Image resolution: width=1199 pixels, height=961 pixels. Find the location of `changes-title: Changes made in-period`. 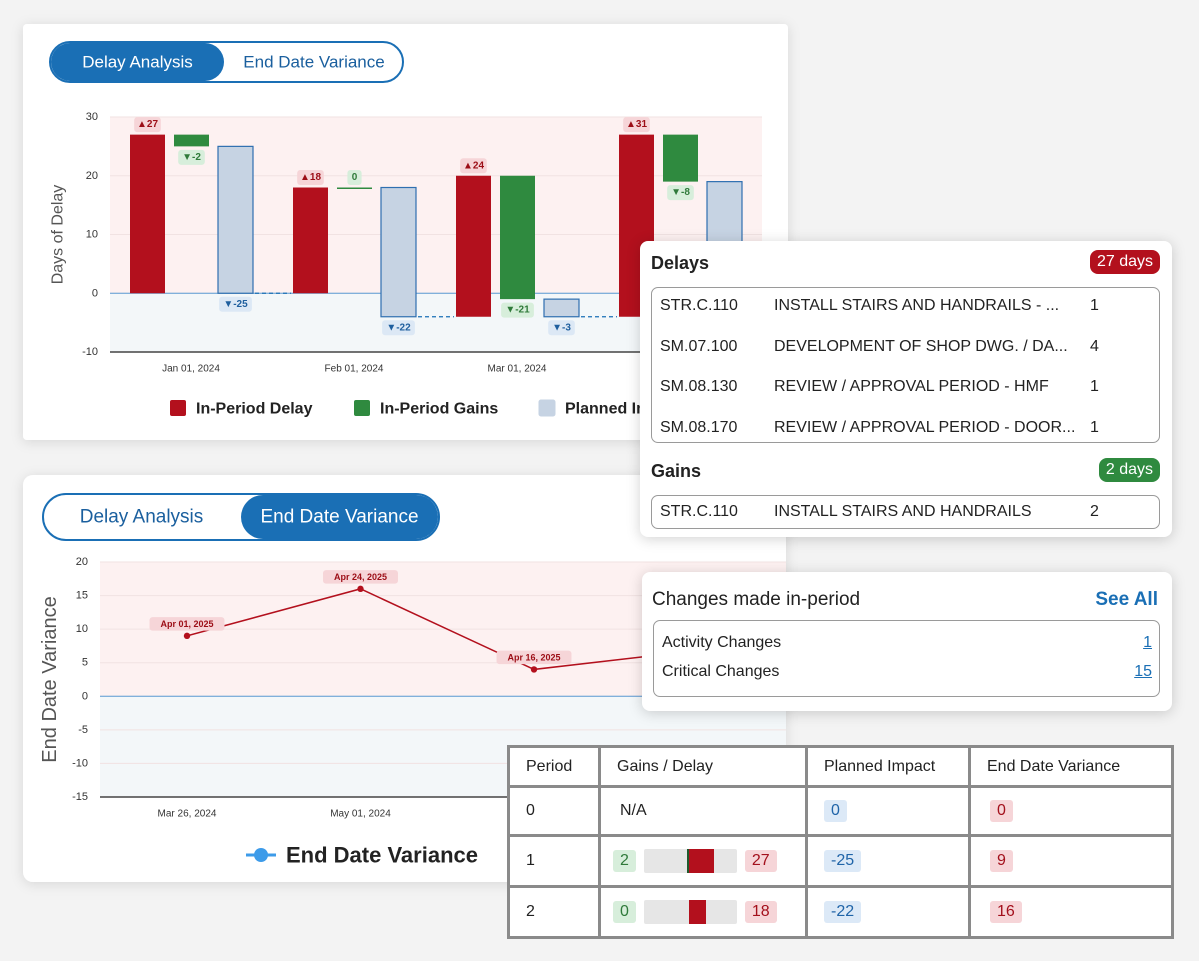

changes-title: Changes made in-period is located at coordinates (756, 599).